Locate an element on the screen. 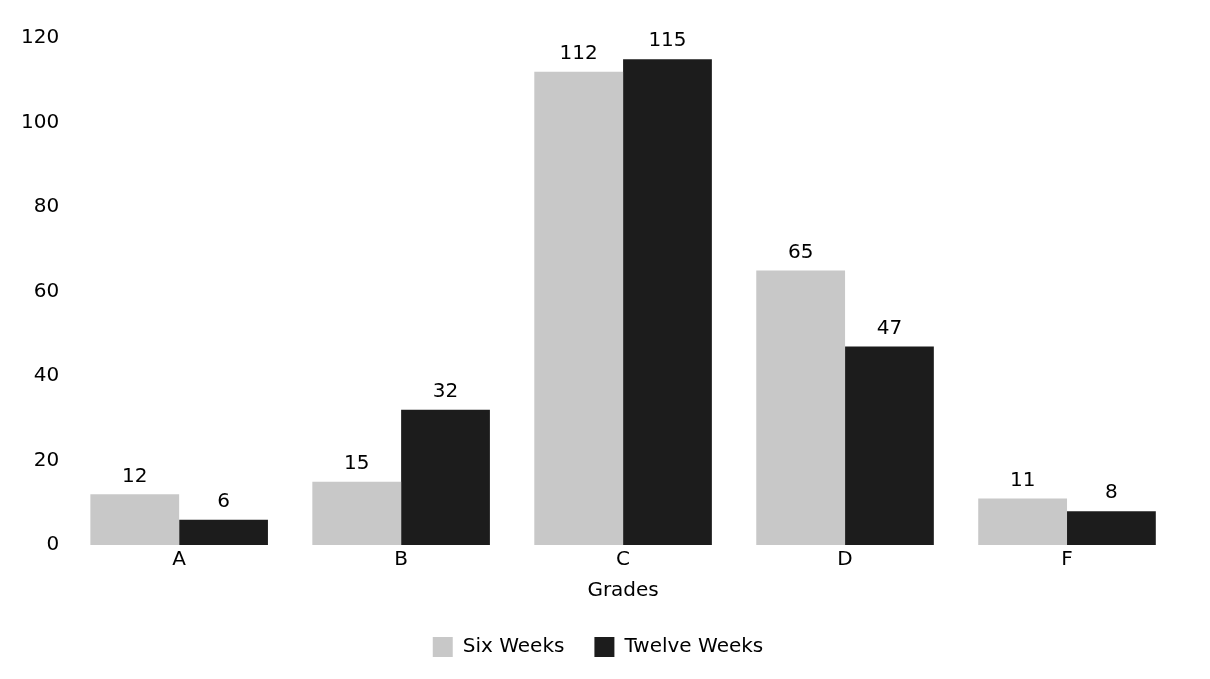 The height and width of the screenshot is (679, 1210). y-tick-label: 80 is located at coordinates (46, 205).